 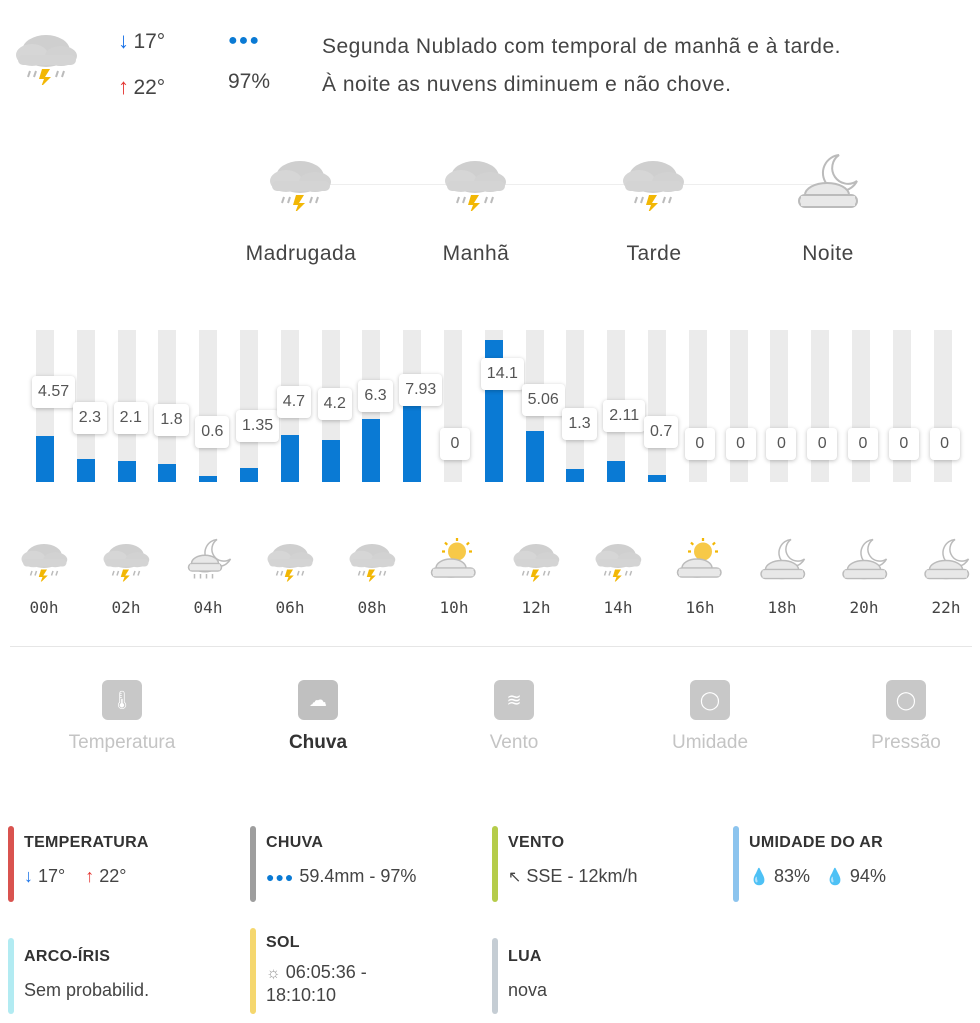 I want to click on rain-drops-icon: ●●●, so click(x=280, y=877).